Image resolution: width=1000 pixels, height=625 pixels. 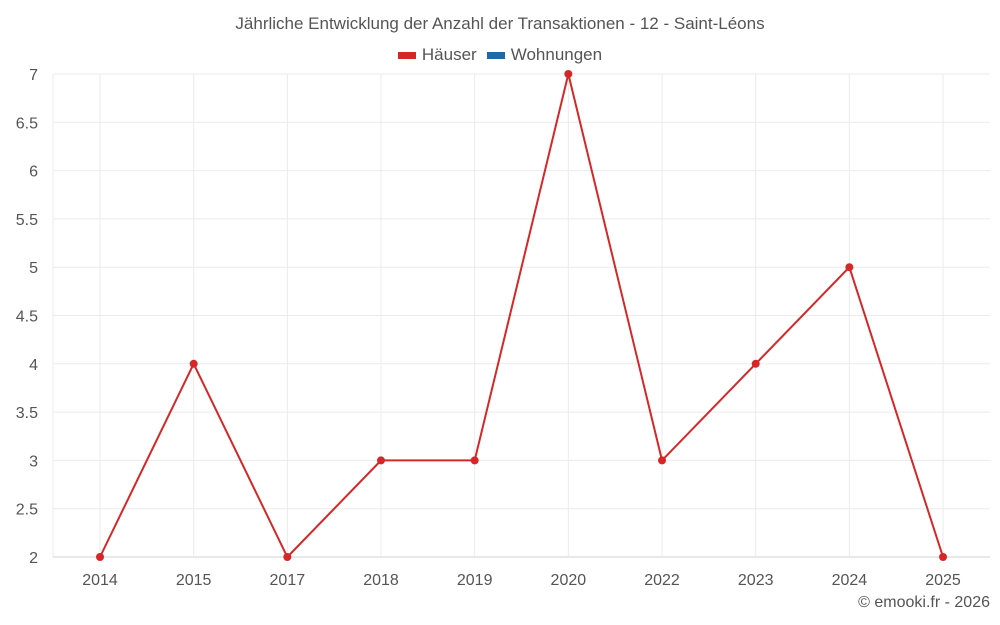 What do you see at coordinates (27, 317) in the screenshot?
I see `y-tick-label: 4.5` at bounding box center [27, 317].